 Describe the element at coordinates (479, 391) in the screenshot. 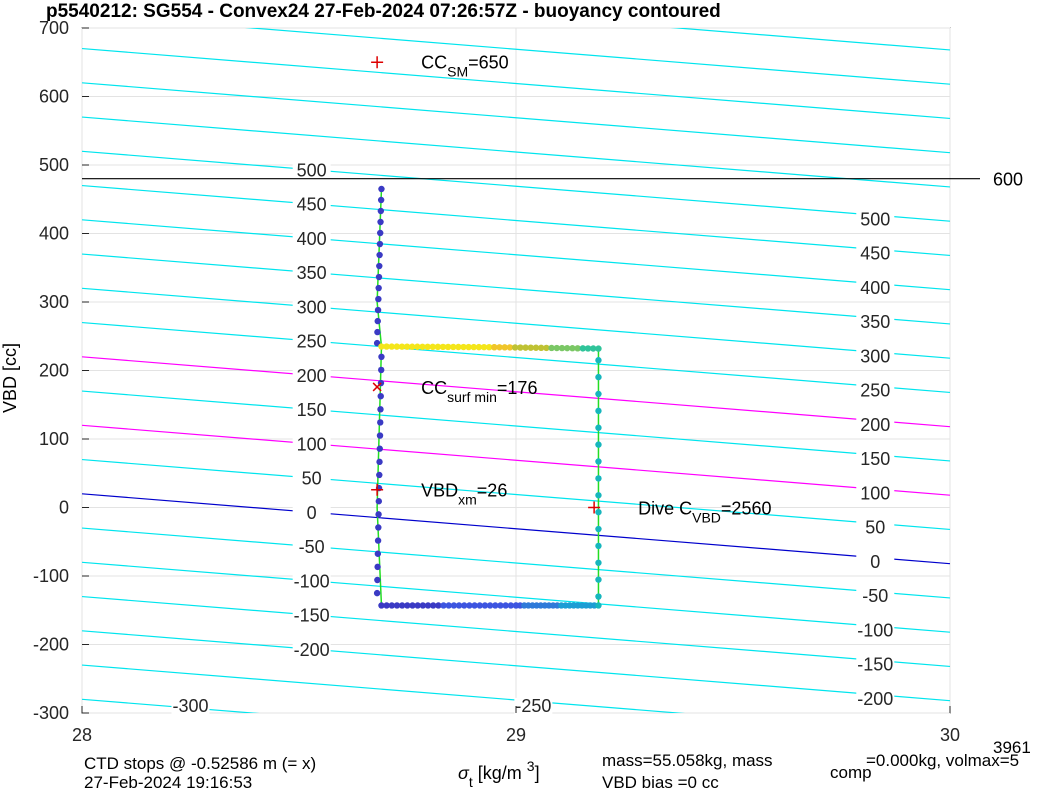

I see `marker-annotation: CCsurf min=176` at that location.